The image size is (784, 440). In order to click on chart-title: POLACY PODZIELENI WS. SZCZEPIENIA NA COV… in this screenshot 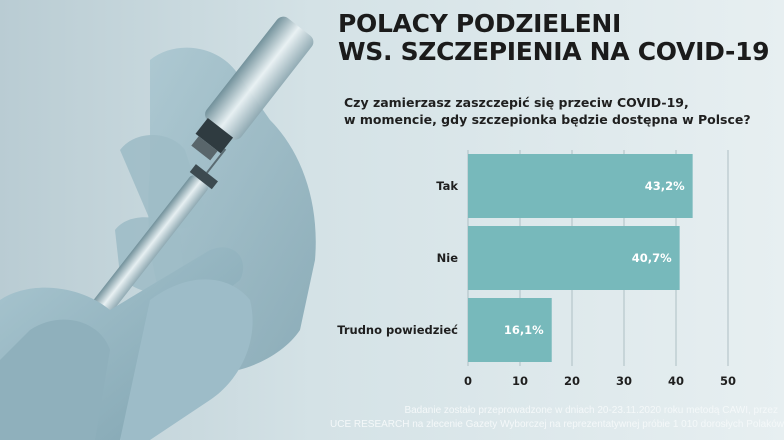, I will do `click(558, 38)`.